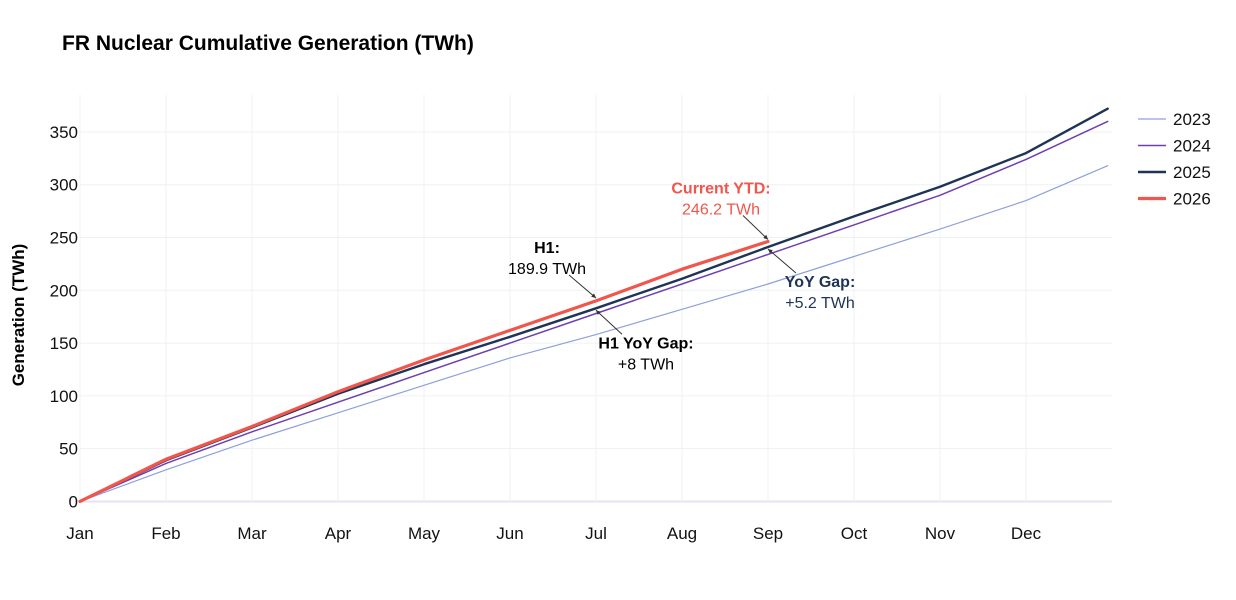 This screenshot has width=1236, height=600. I want to click on x-tick-label: Mar, so click(252, 533).